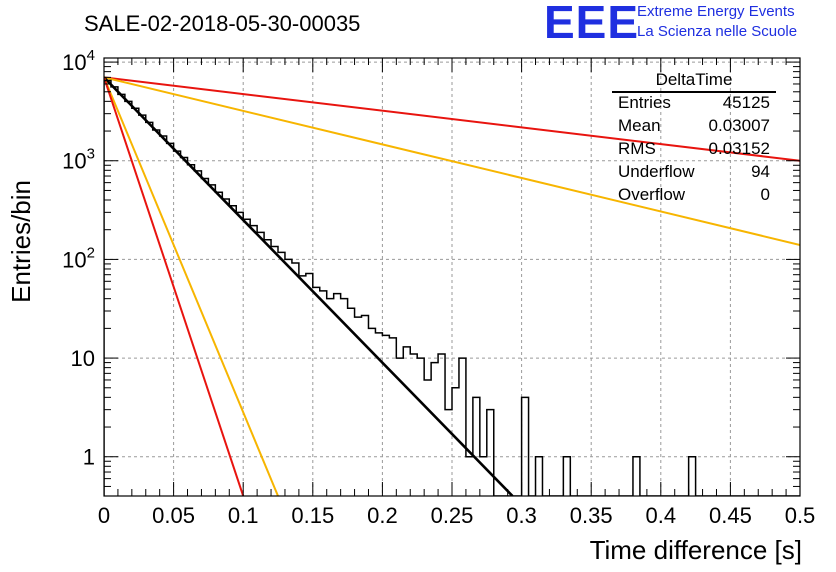  I want to click on stats-key: Underflow, so click(656, 171).